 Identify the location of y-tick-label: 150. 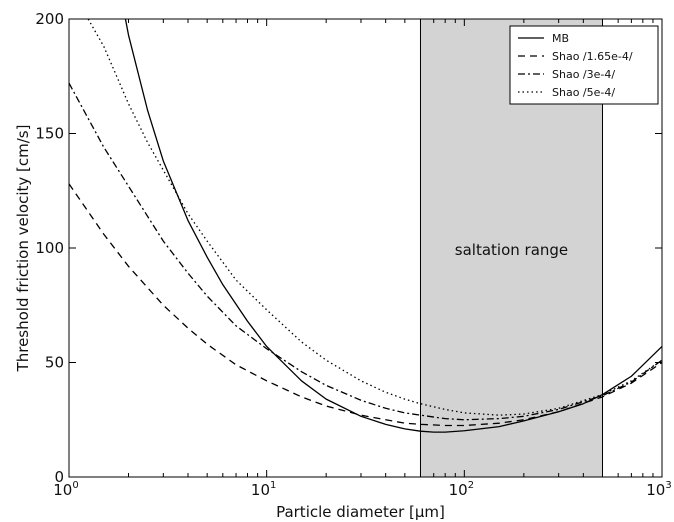
(49, 134).